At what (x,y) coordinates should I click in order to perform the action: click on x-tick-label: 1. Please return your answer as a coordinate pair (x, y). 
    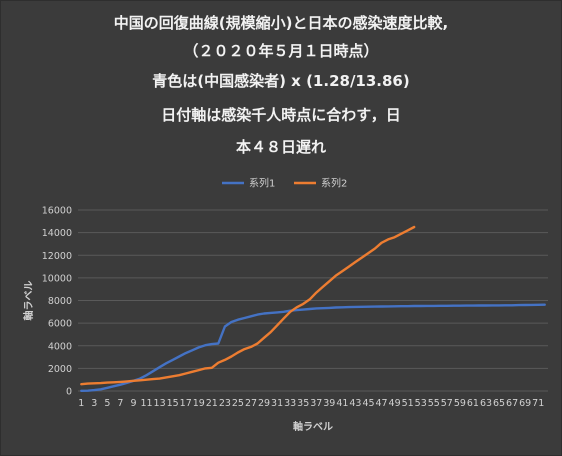
    Looking at the image, I should click on (81, 403).